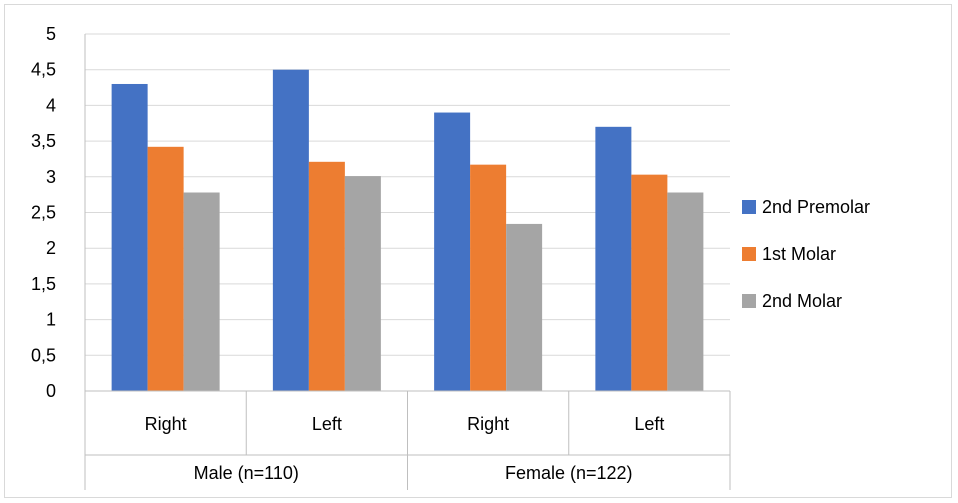 The width and height of the screenshot is (958, 503). Describe the element at coordinates (51, 391) in the screenshot. I see `y-tick-label: 0` at that location.